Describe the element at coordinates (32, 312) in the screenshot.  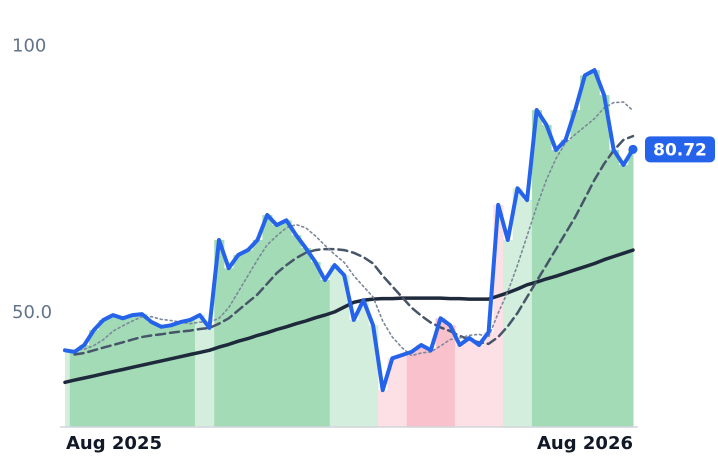
I see `y-tick-label: 50.0` at that location.